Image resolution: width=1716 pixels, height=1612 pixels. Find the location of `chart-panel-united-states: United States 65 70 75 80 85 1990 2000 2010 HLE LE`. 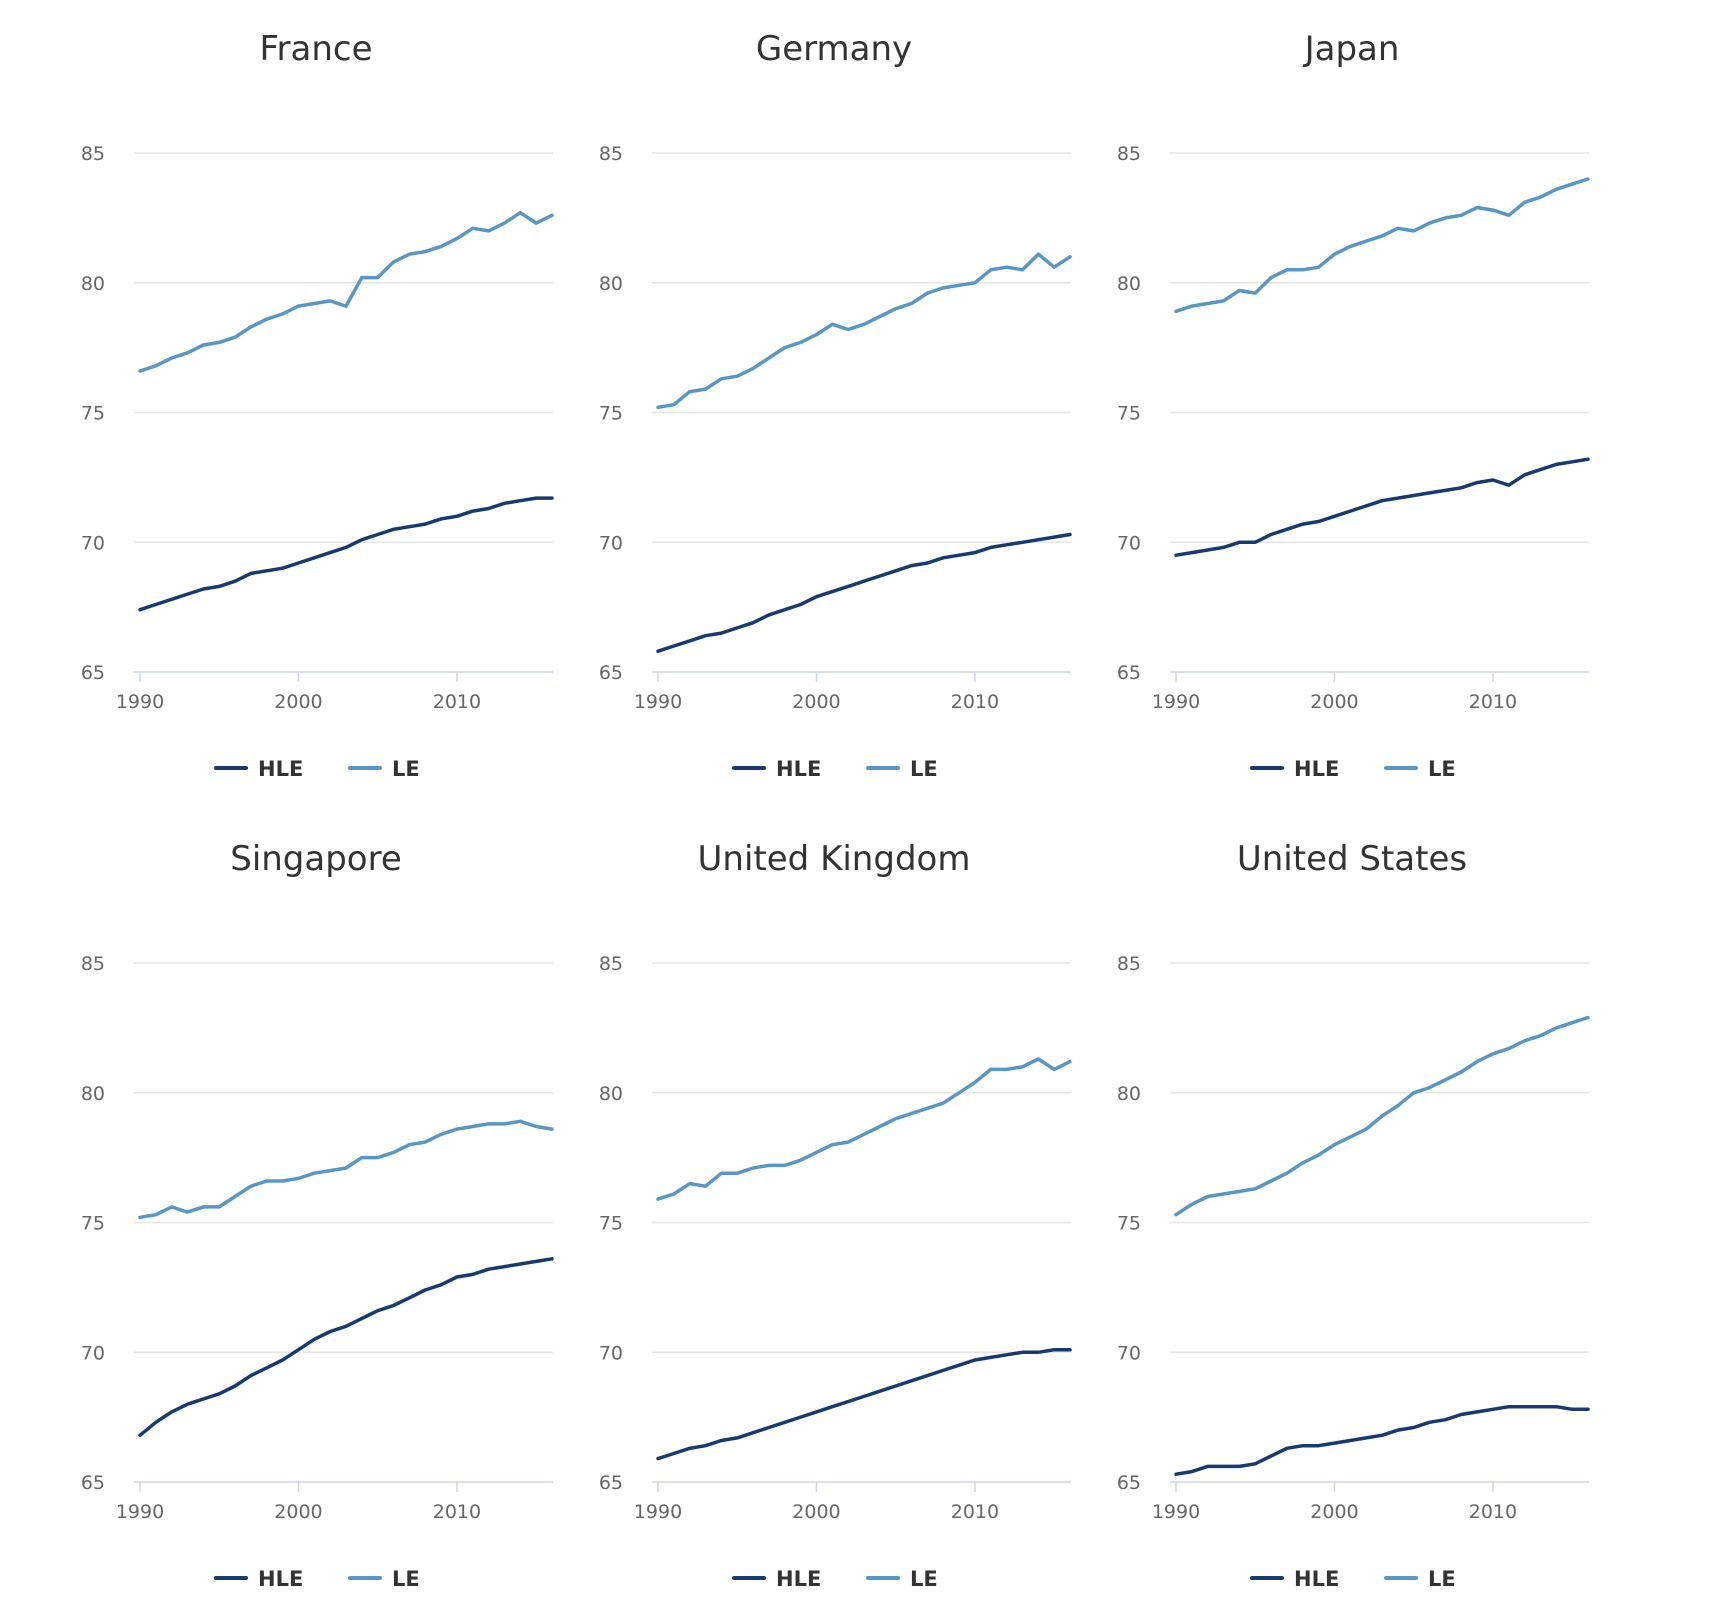

chart-panel-united-states: United States 65 70 75 80 85 1990 2000 2010 HLE LE is located at coordinates (1353, 1215).